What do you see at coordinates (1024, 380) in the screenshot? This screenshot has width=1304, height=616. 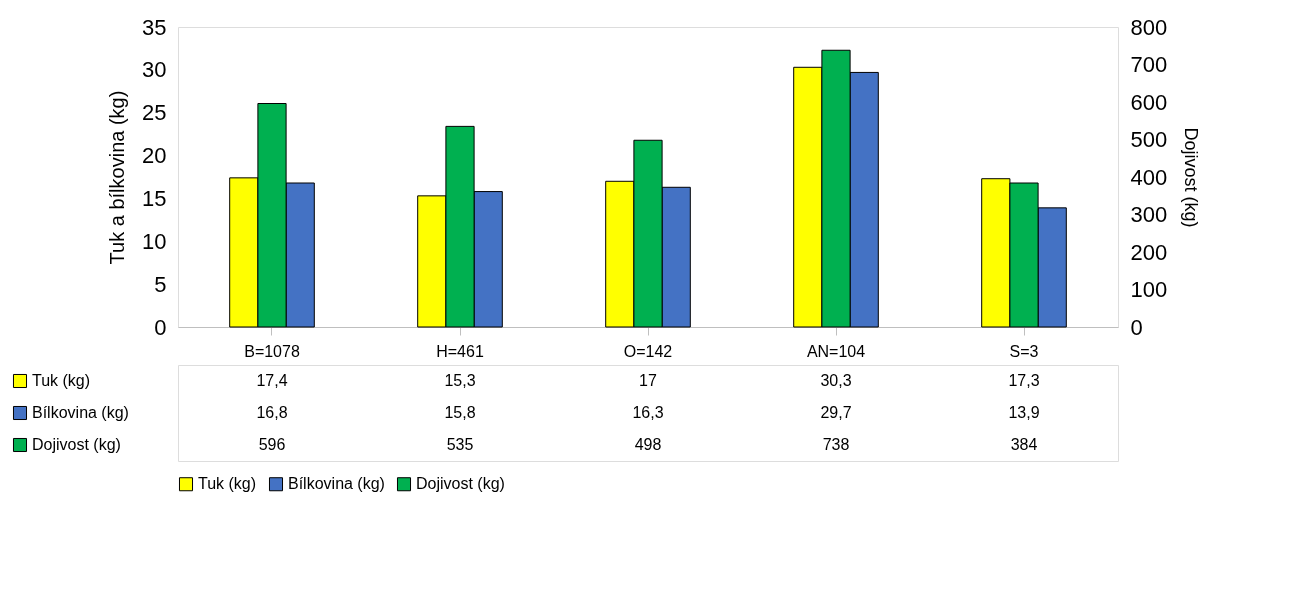 I see `data-label: 17,3` at bounding box center [1024, 380].